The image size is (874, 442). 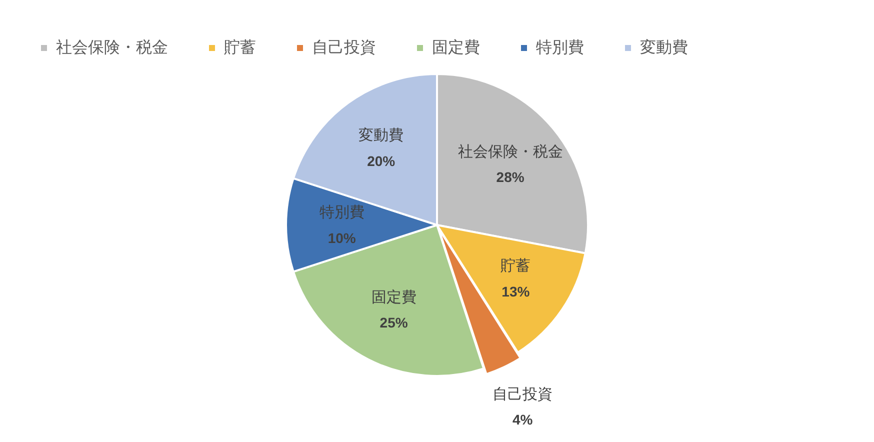 What do you see at coordinates (240, 47) in the screenshot?
I see `legend-label: 貯蓄` at bounding box center [240, 47].